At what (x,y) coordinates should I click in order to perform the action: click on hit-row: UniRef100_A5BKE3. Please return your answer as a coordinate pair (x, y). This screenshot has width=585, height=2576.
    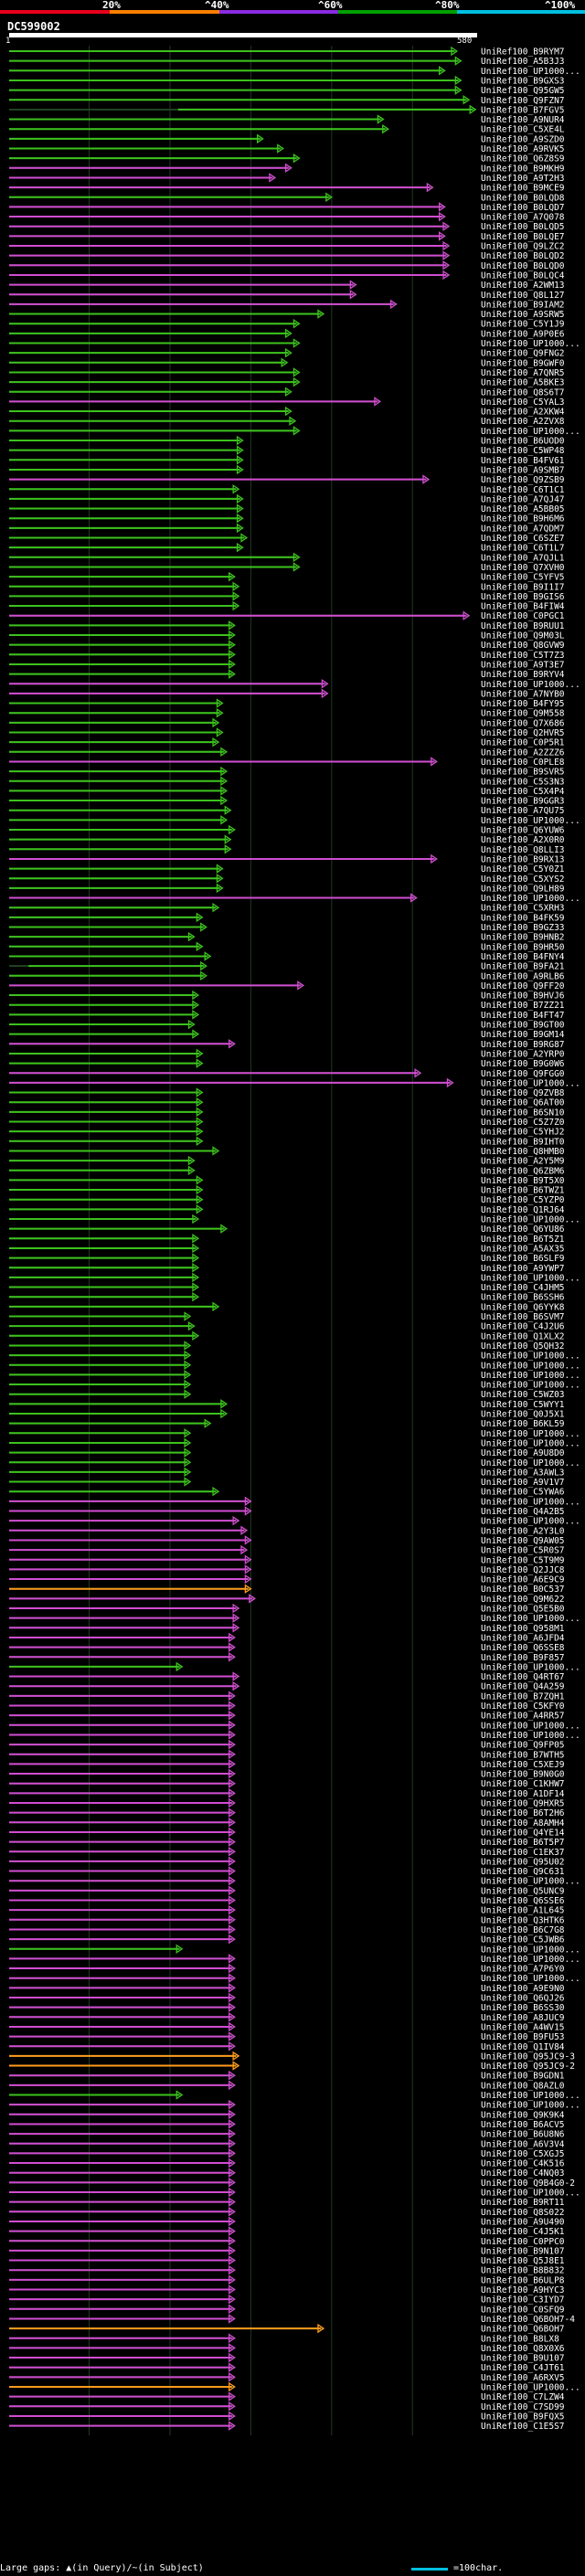
    Looking at the image, I should click on (287, 382).